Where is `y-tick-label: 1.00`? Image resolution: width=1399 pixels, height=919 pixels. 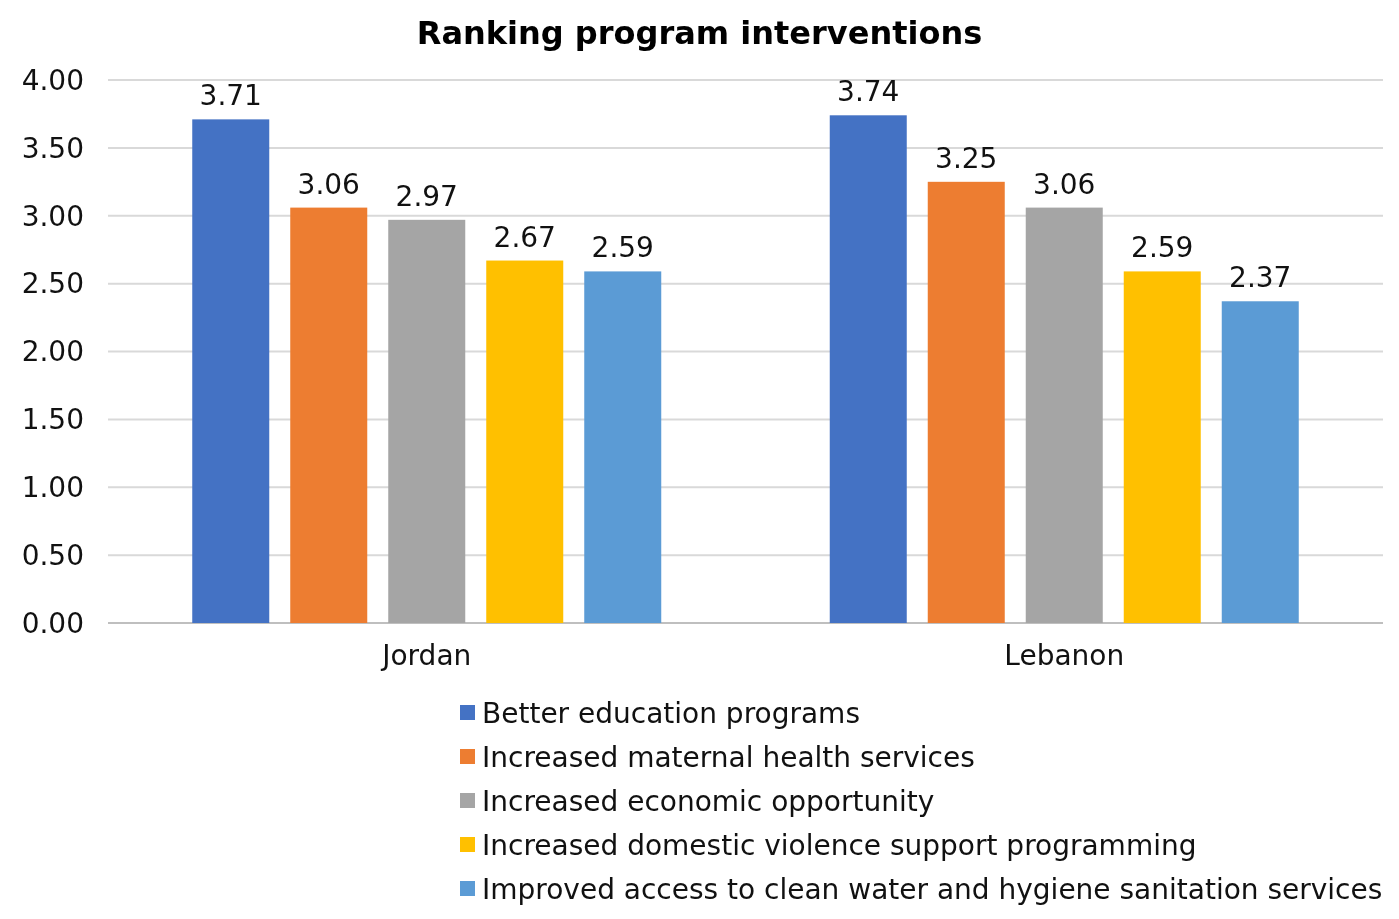
y-tick-label: 1.00 is located at coordinates (52, 488).